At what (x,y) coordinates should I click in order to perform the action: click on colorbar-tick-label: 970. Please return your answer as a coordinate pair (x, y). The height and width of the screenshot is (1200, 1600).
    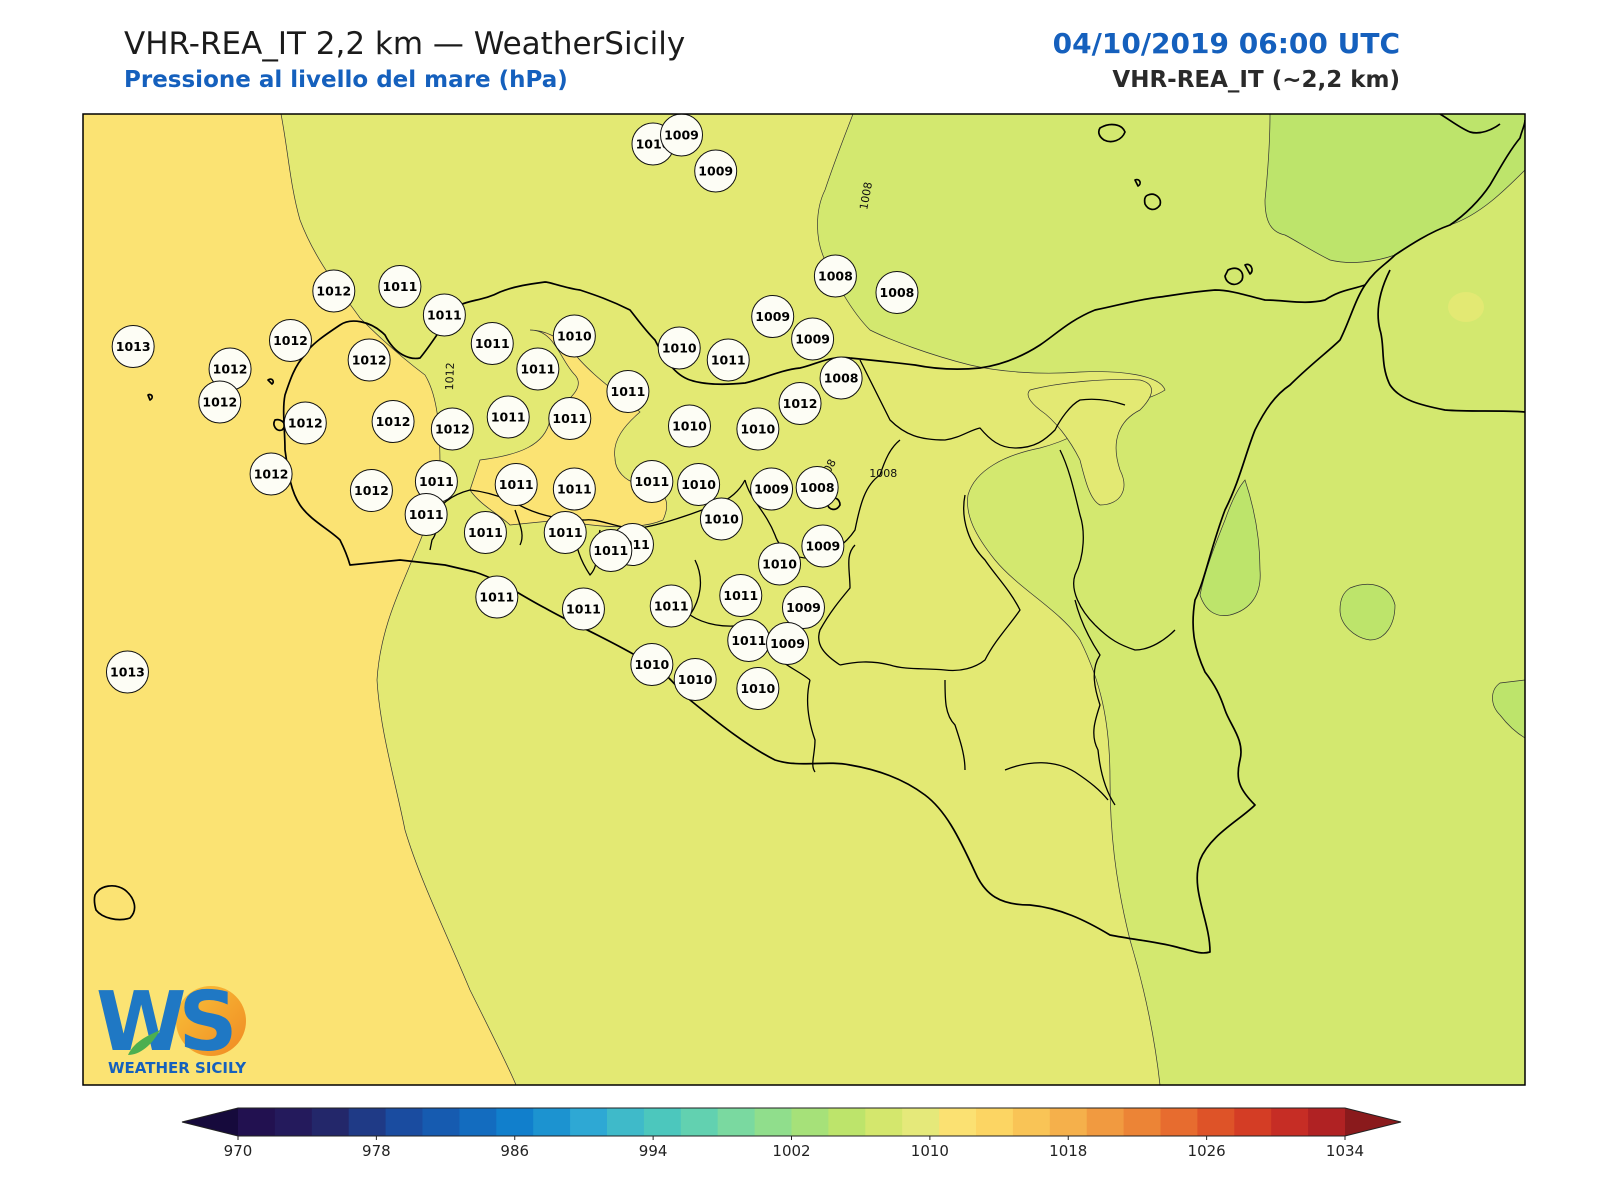
    Looking at the image, I should click on (238, 1151).